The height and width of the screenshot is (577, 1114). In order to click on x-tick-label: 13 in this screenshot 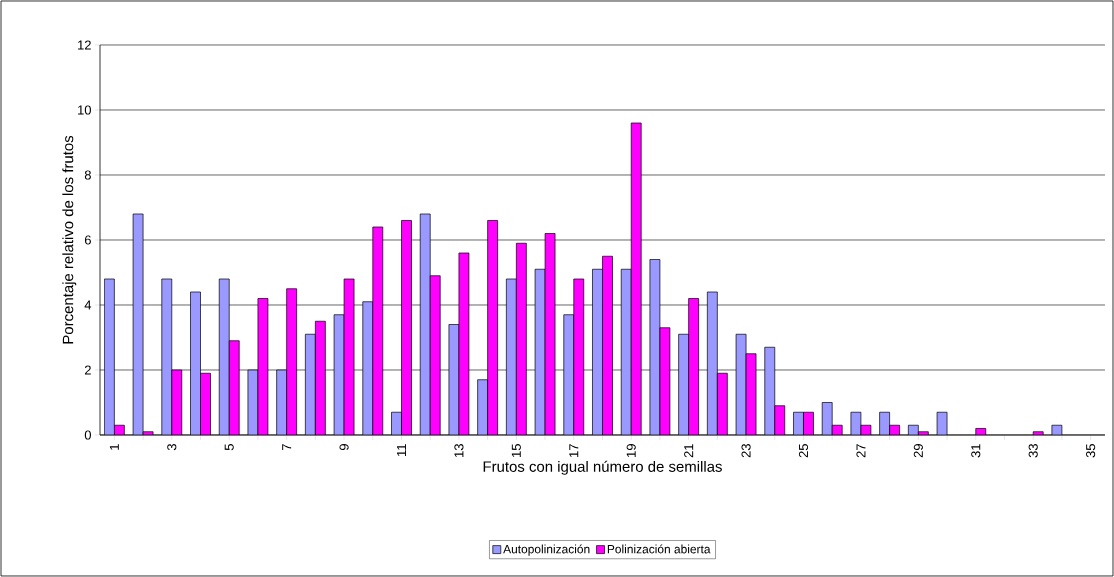, I will do `click(459, 450)`.